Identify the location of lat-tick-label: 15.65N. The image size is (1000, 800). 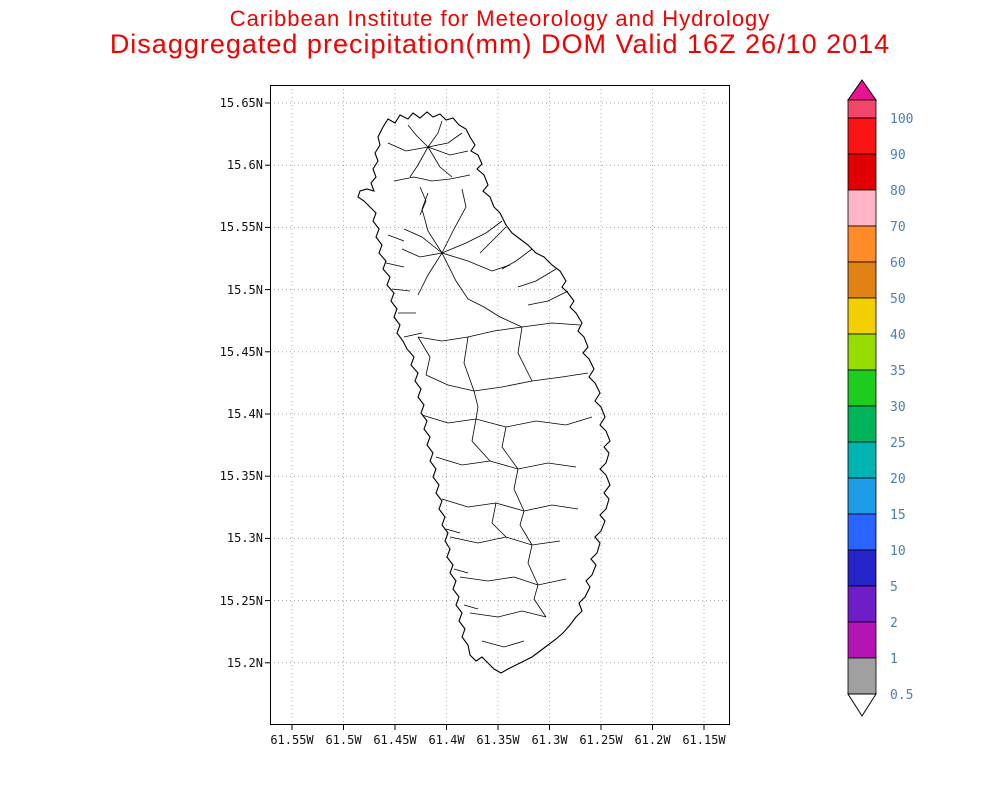
(241, 103).